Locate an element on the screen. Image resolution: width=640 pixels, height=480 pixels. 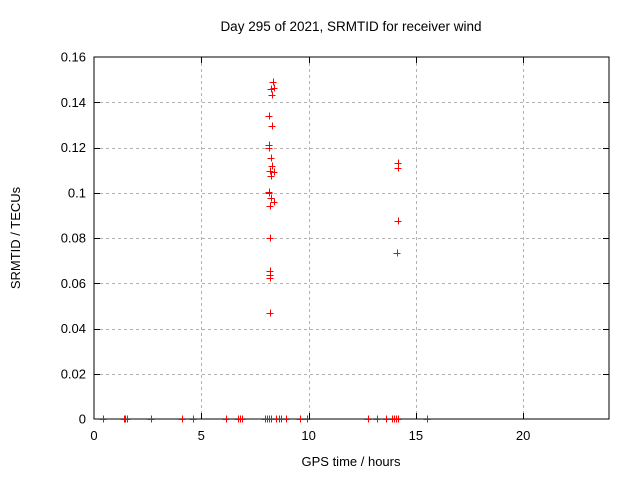
x-tick-label: 15 is located at coordinates (416, 435).